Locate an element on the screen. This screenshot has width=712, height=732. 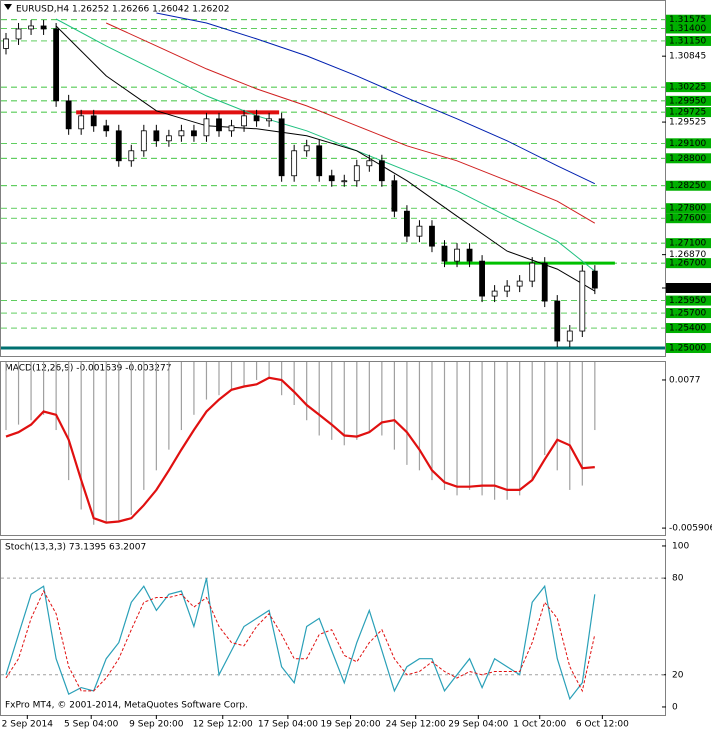
current-price-label: 1.26202 is located at coordinates (687, 288).